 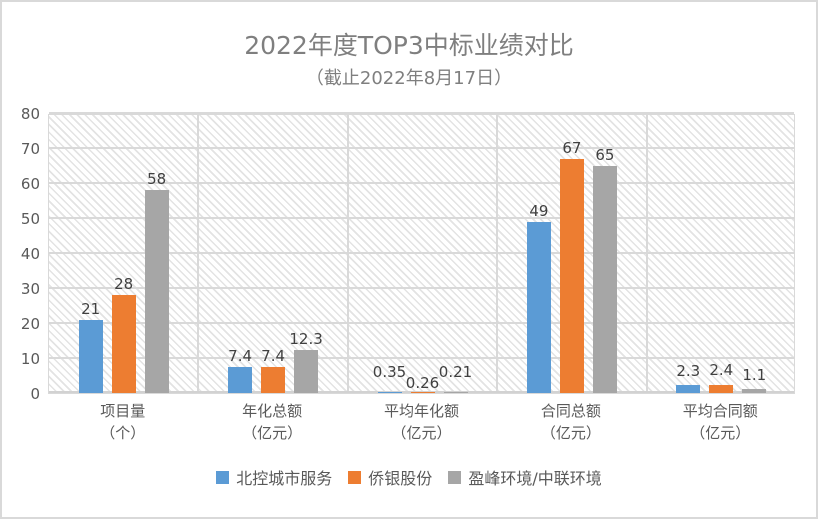 I want to click on bar-value-label: 65, so click(x=605, y=154).